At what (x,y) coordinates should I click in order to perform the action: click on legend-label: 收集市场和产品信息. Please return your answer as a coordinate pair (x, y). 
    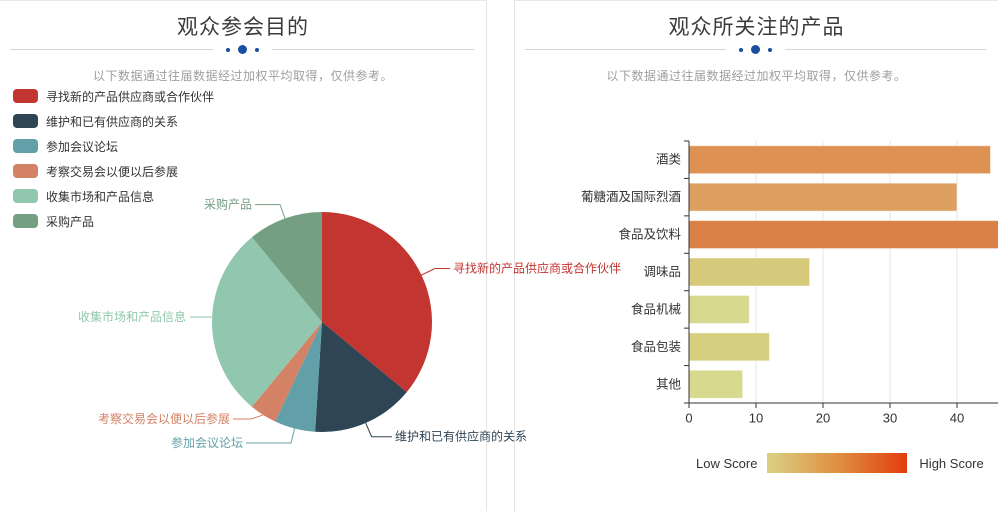
    Looking at the image, I should click on (100, 196).